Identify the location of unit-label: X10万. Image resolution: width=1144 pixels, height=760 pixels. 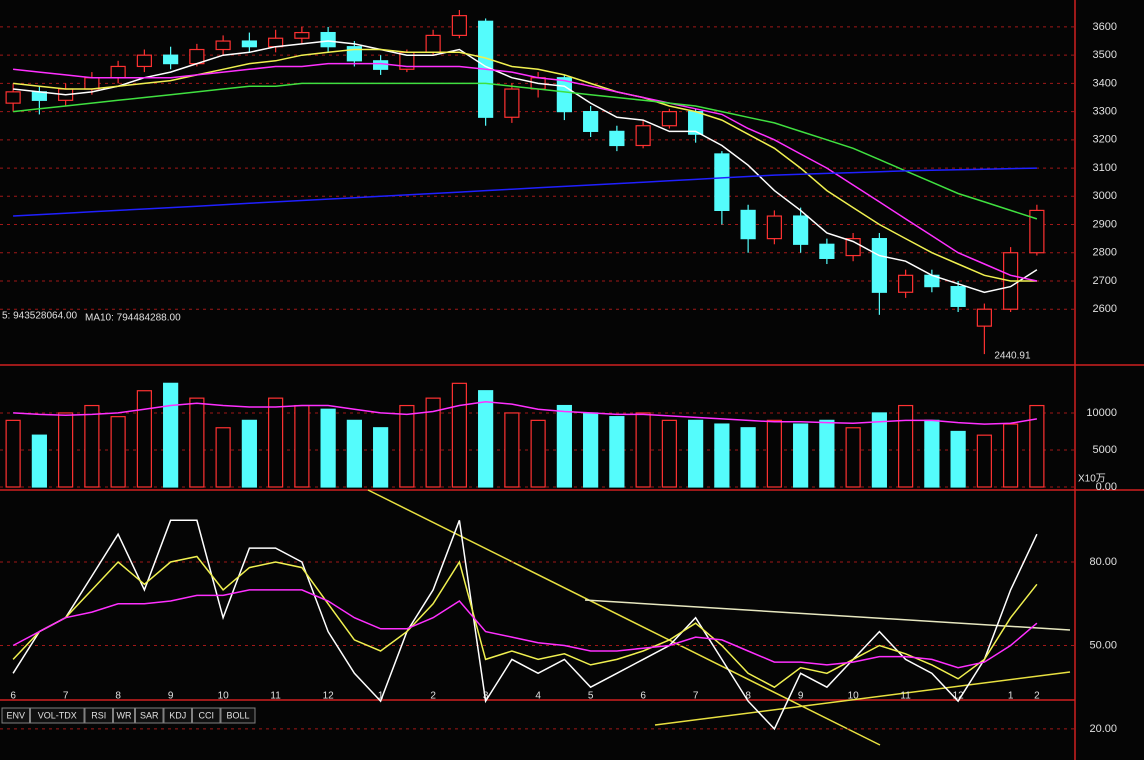
(1092, 479).